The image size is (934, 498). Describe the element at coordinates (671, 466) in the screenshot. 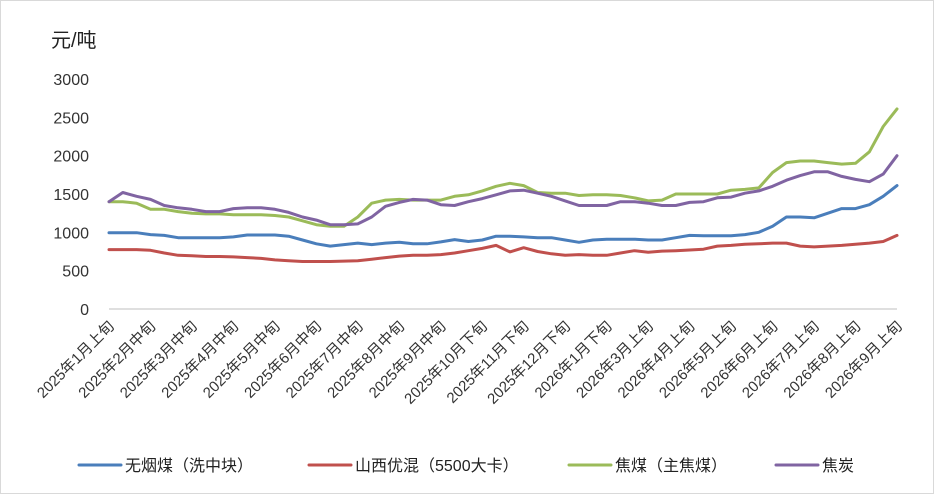

I see `legend-label-3: 焦煤（主焦煤）` at that location.